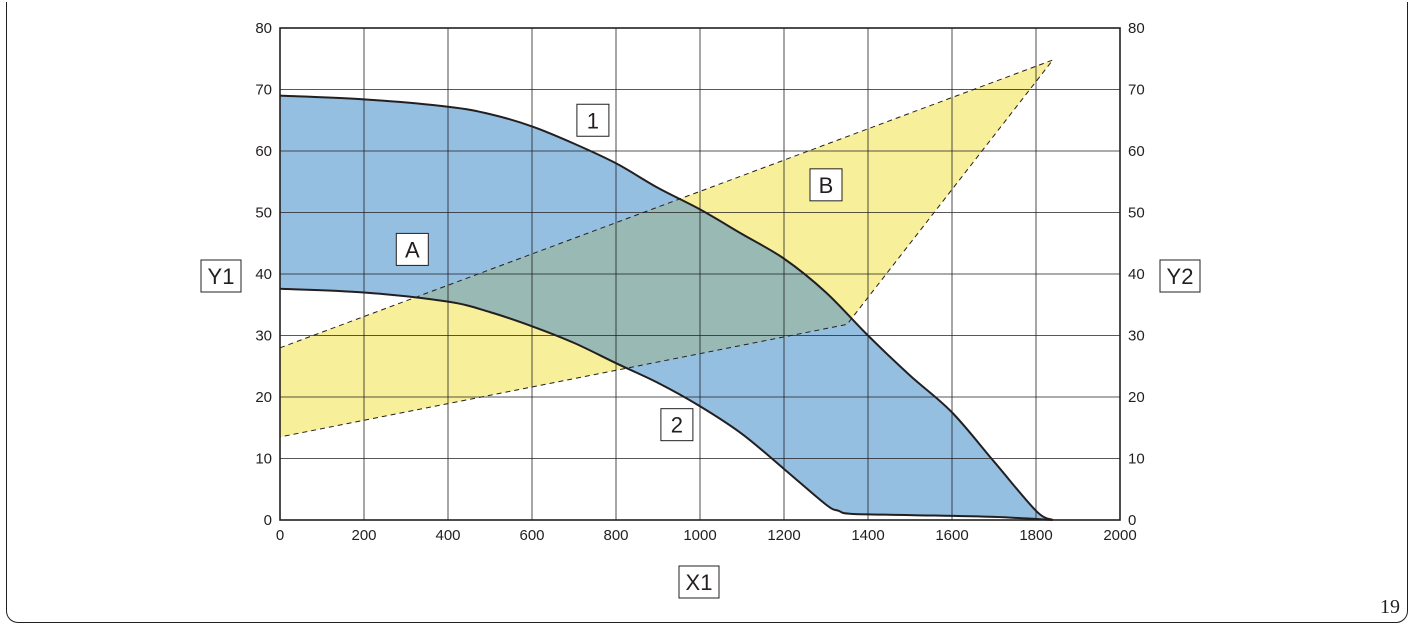 This screenshot has height=627, width=1418. I want to click on y-tick-label-right: 30, so click(1136, 336).